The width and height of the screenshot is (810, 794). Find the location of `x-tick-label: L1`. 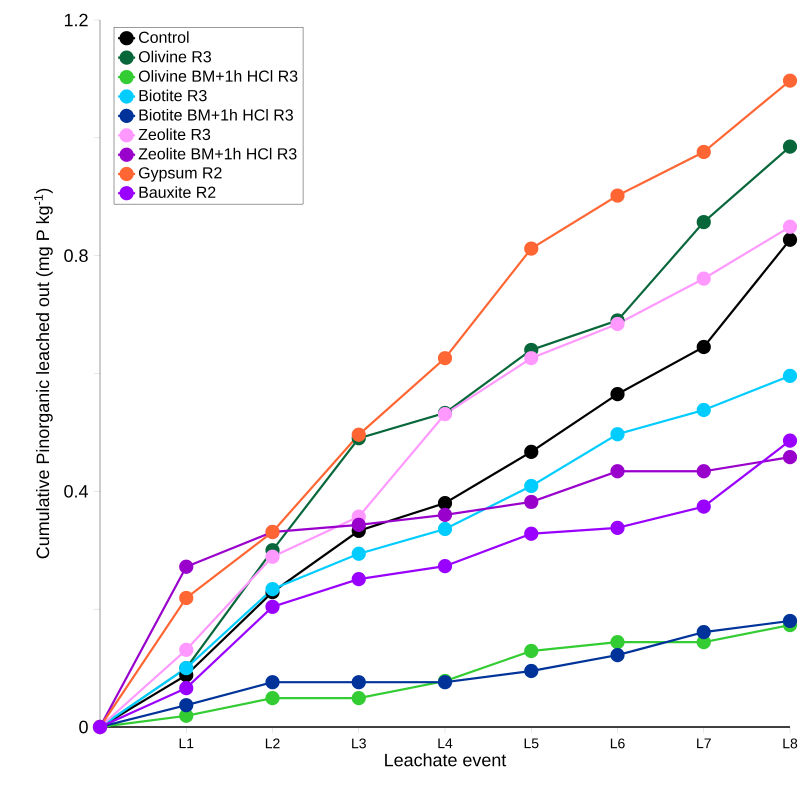

x-tick-label: L1 is located at coordinates (187, 743).